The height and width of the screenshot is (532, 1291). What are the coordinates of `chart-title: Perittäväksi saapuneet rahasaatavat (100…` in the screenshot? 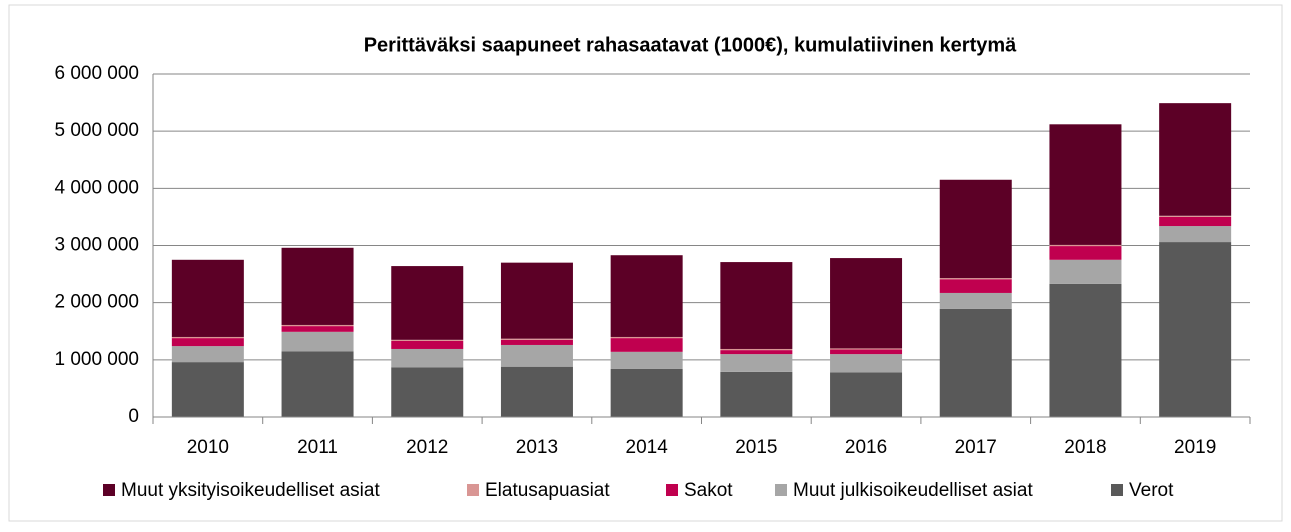 It's located at (690, 45).